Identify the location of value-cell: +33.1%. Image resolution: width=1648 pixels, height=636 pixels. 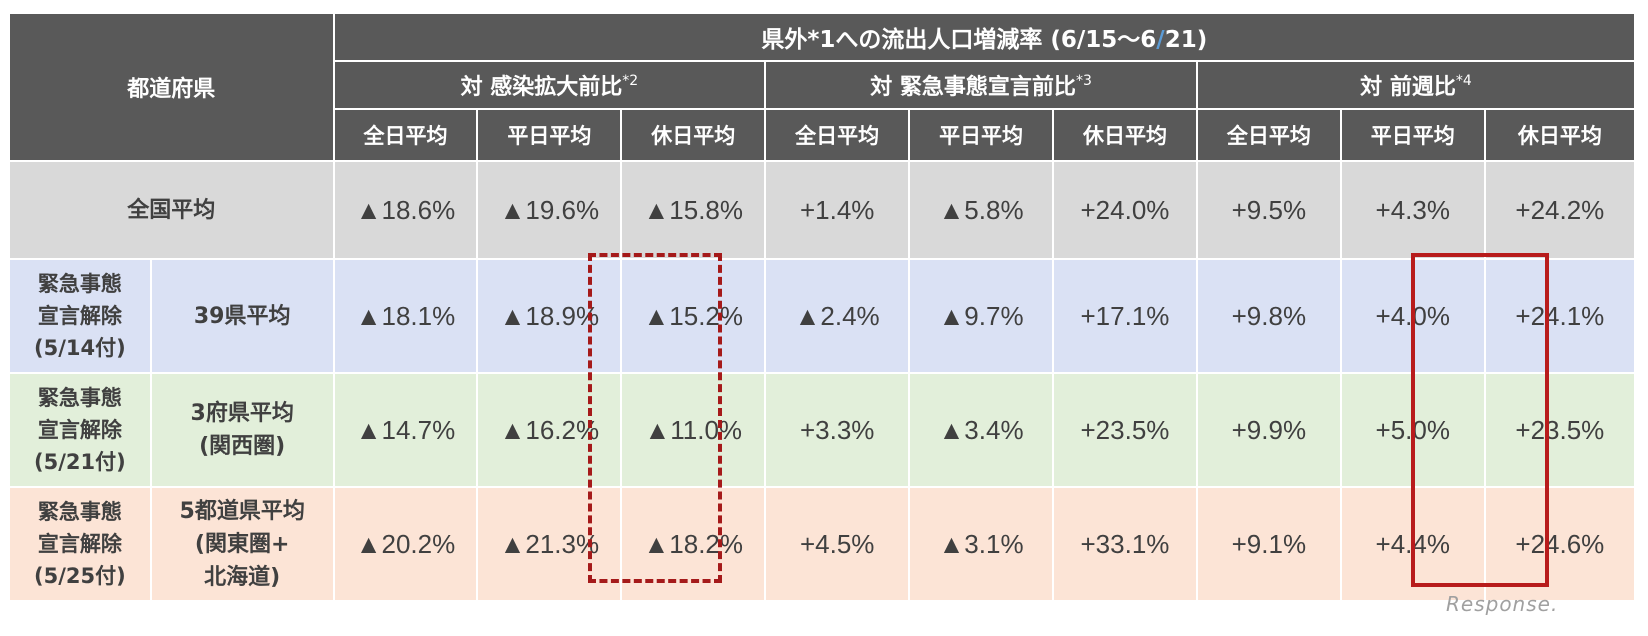
(1125, 544).